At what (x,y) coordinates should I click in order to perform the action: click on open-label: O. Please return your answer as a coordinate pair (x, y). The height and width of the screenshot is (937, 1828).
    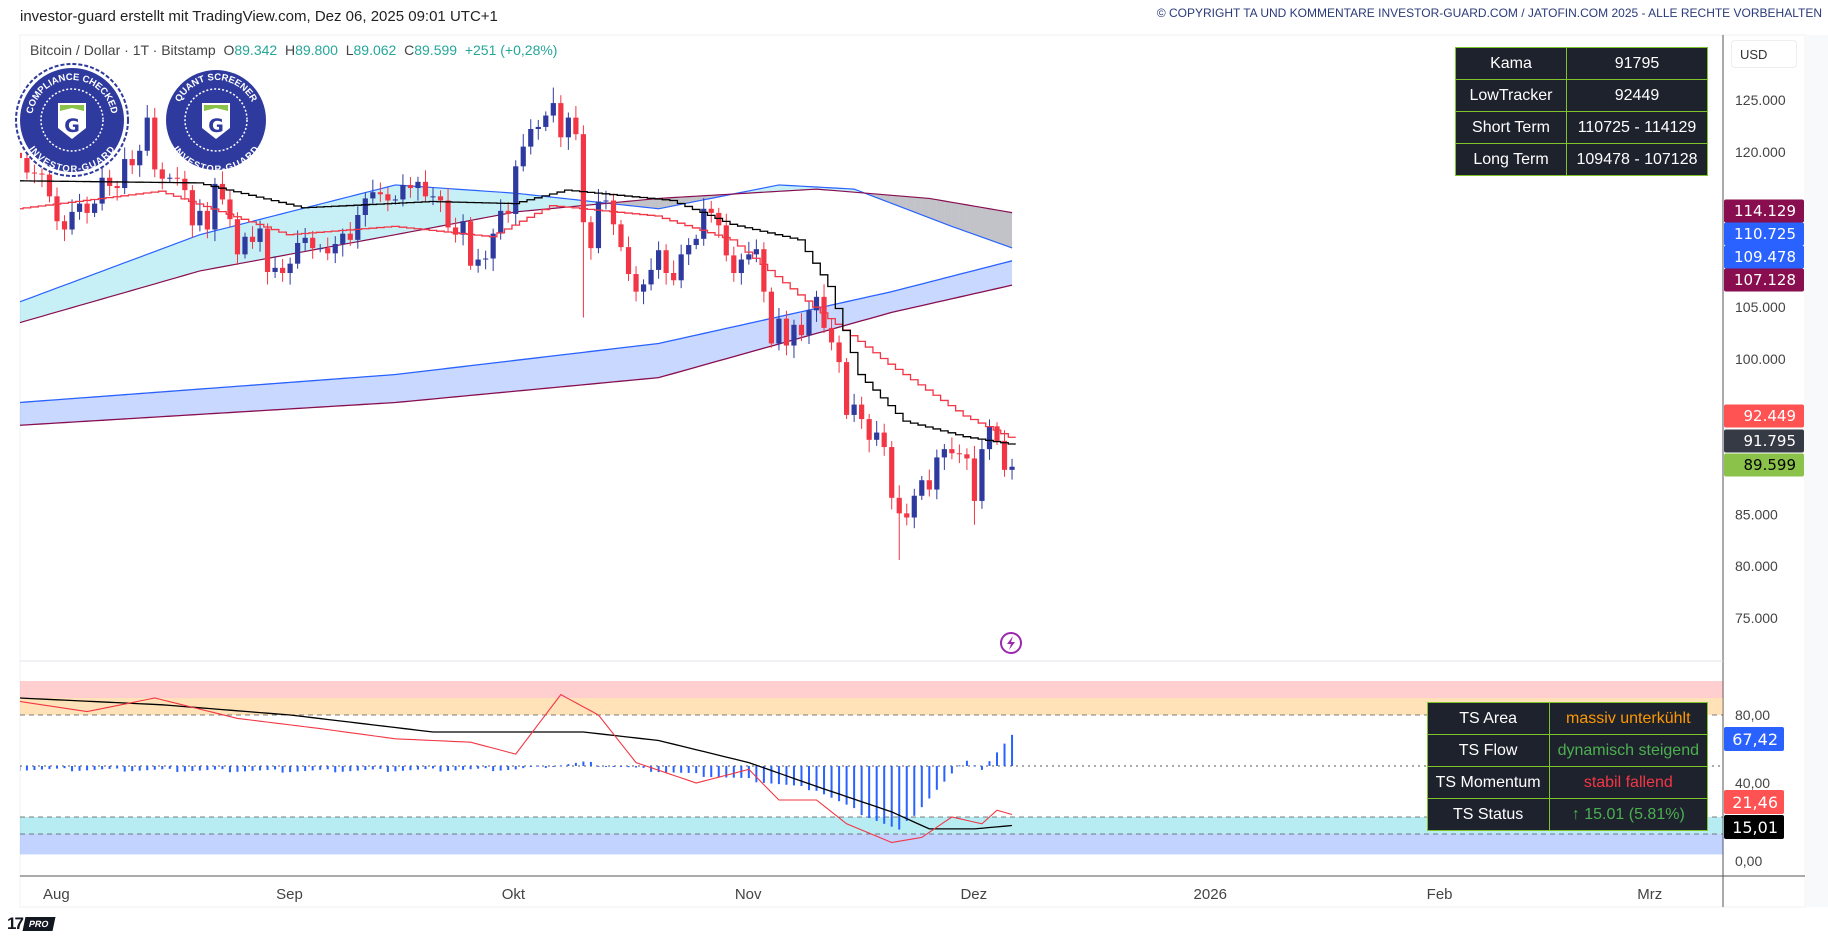
    Looking at the image, I should click on (229, 50).